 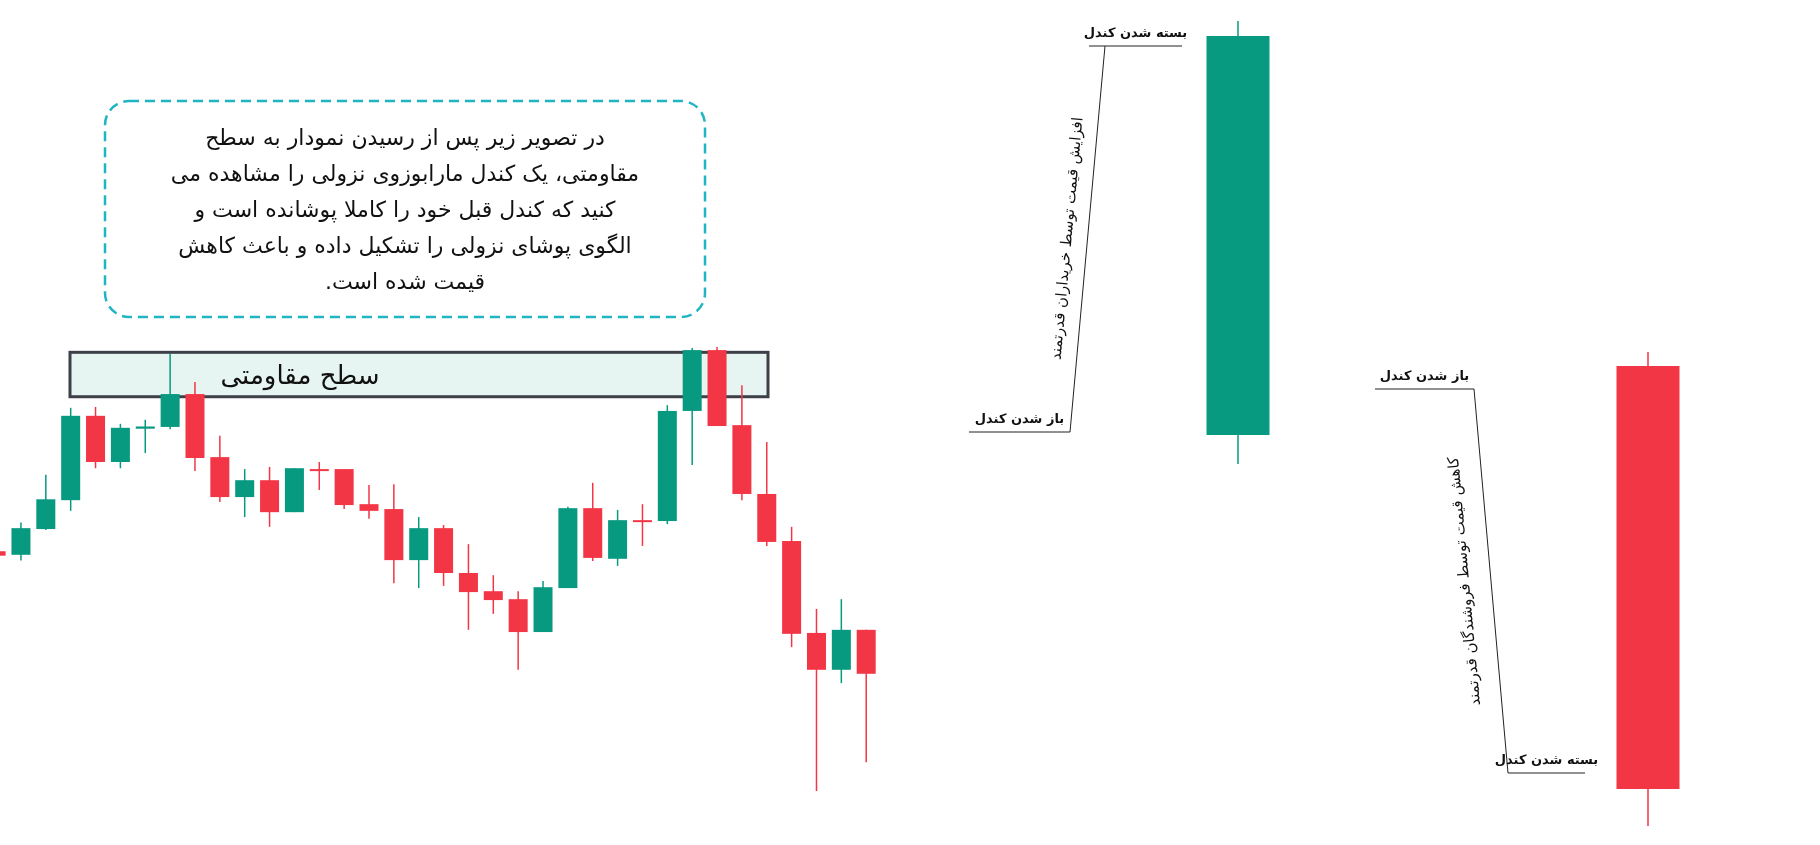 What do you see at coordinates (1066, 238) in the screenshot?
I see `text: افزایش قیمت توسط خریداران قدرتمند` at bounding box center [1066, 238].